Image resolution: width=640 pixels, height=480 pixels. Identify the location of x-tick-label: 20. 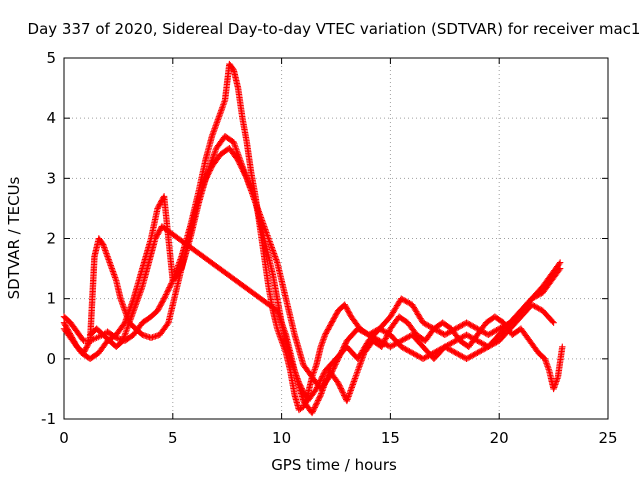
(499, 438).